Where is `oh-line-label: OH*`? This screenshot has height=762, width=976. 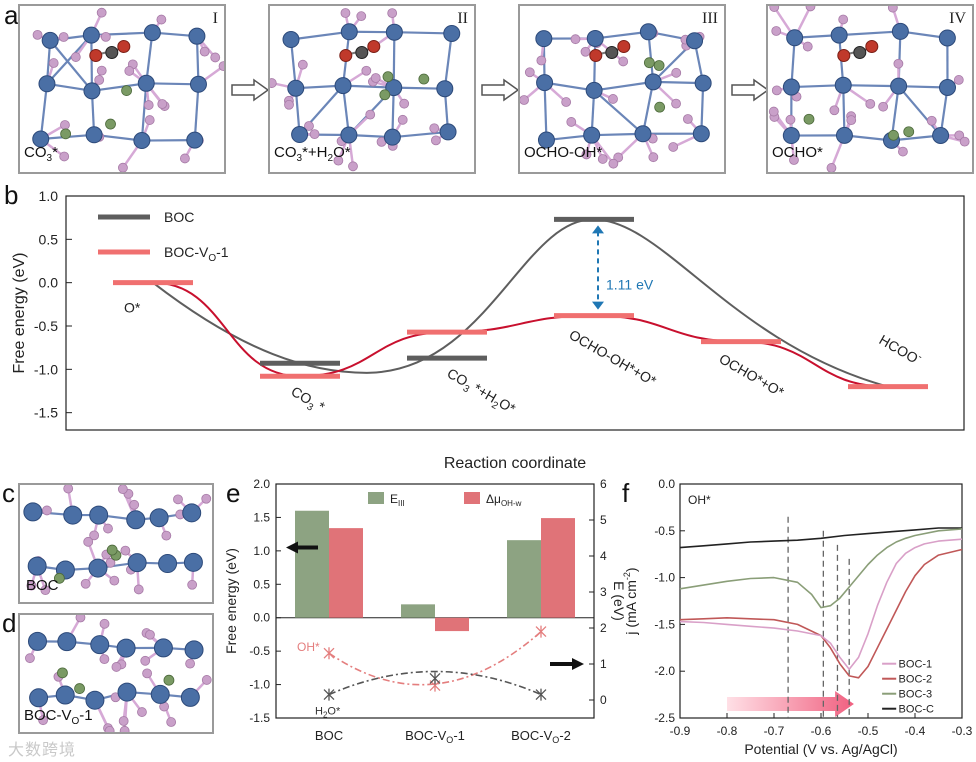 oh-line-label: OH* is located at coordinates (308, 647).